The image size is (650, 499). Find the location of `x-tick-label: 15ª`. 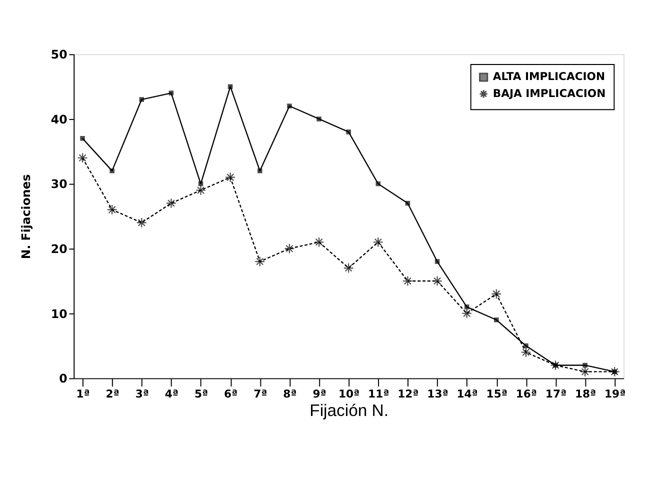

x-tick-label: 15ª is located at coordinates (497, 393).